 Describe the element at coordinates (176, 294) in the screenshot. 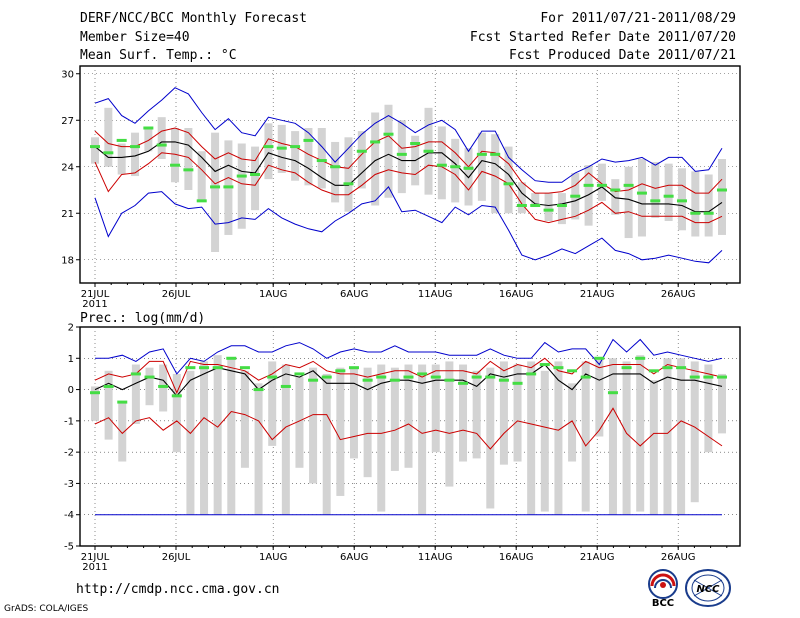

I see `x-tick-label: 26JUL` at that location.